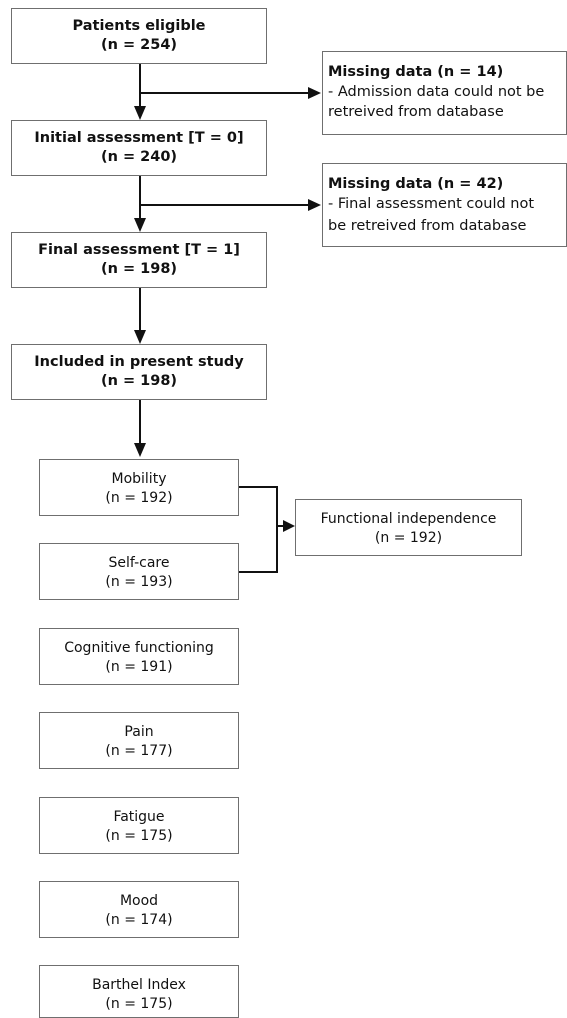  What do you see at coordinates (289, 526) in the screenshot?
I see `arrowhead-functional-independence` at bounding box center [289, 526].